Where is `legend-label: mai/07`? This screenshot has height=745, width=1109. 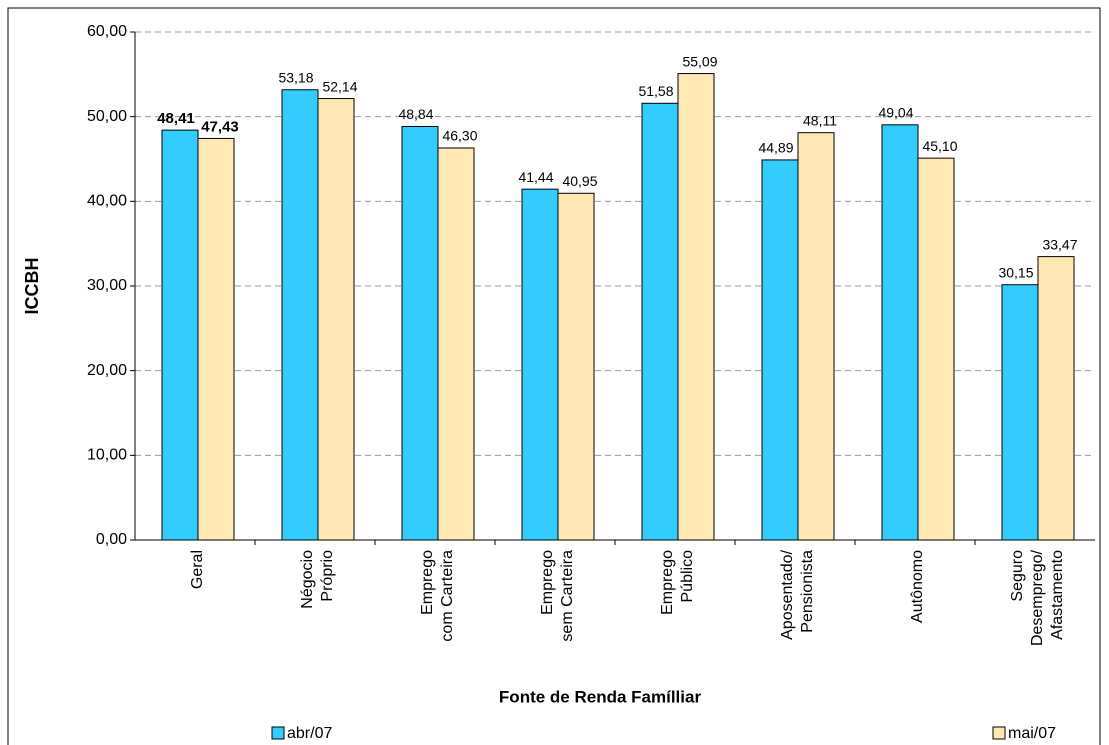
legend-label: mai/07 is located at coordinates (1032, 733).